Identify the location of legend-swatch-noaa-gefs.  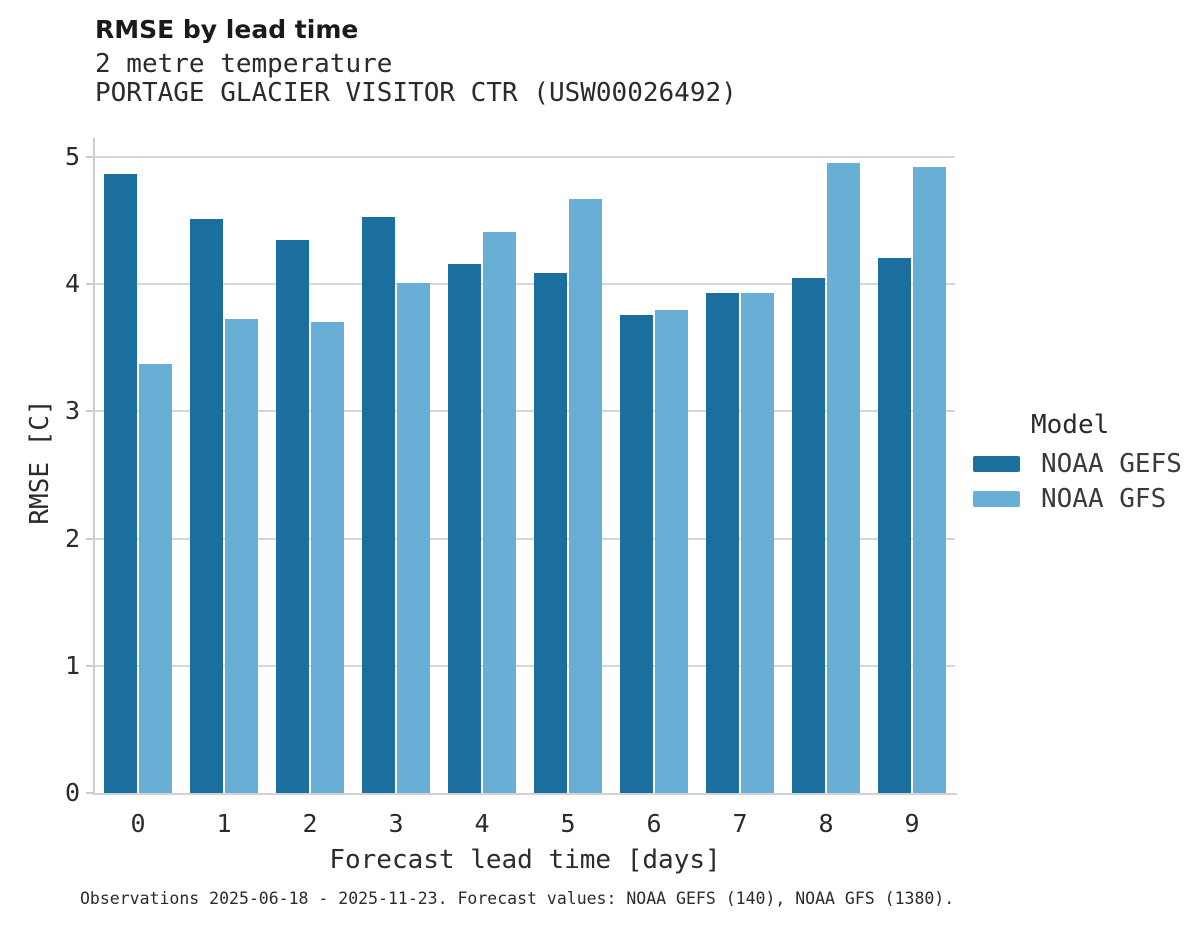
(996, 464).